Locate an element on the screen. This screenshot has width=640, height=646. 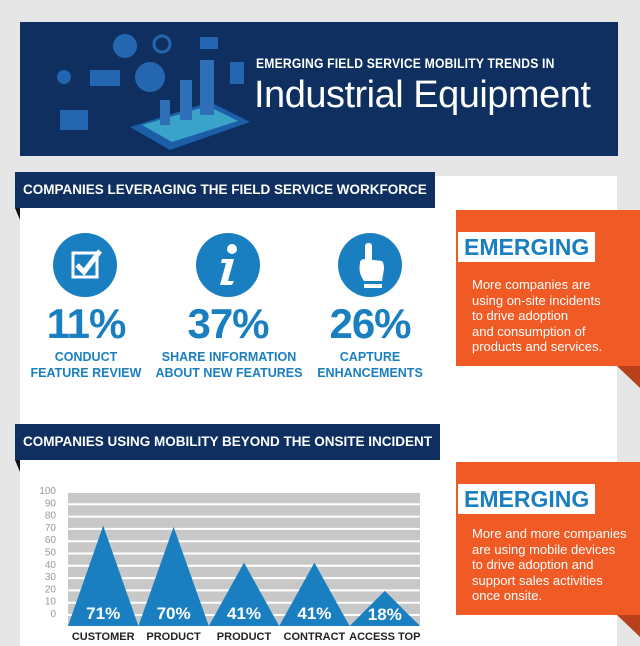
stat-label-line: CAPTURE is located at coordinates (370, 357).